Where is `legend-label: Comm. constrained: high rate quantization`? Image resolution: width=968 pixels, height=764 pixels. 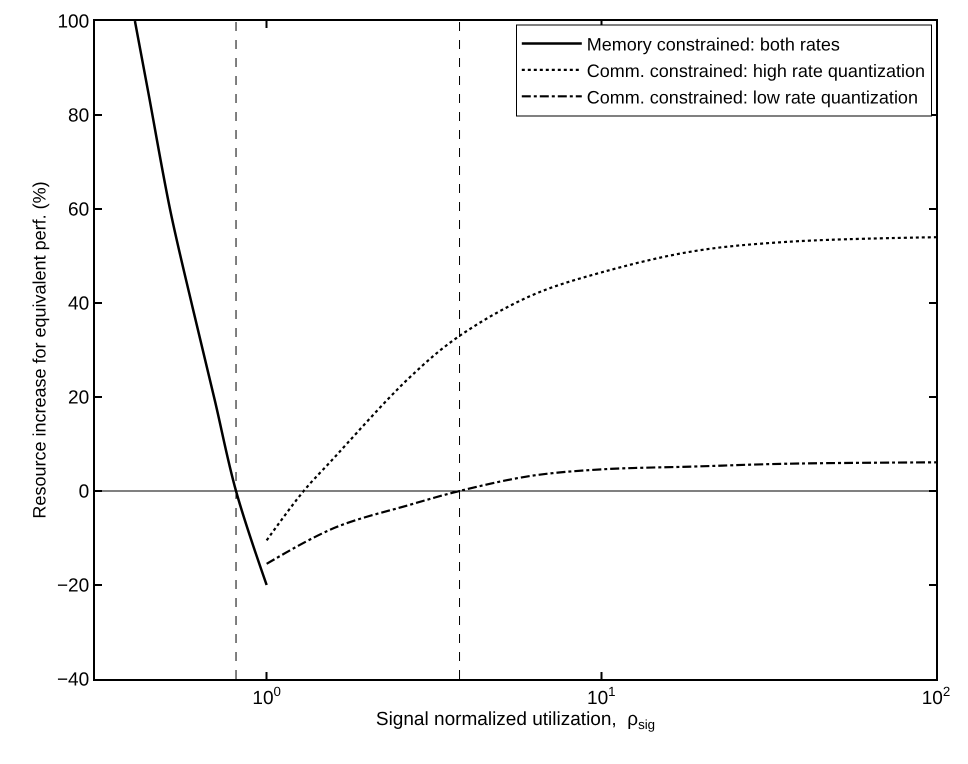 legend-label: Comm. constrained: high rate quantization is located at coordinates (755, 70).